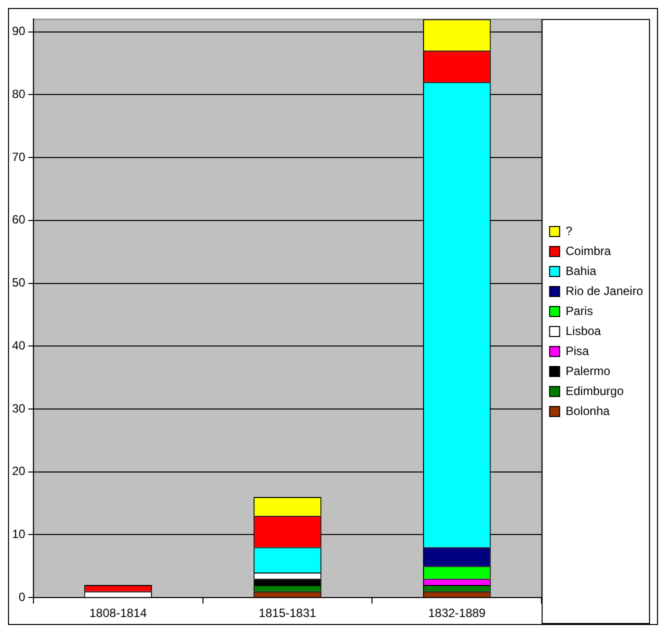 The image size is (666, 633). I want to click on x-tick-label: 1808-1814, so click(118, 613).